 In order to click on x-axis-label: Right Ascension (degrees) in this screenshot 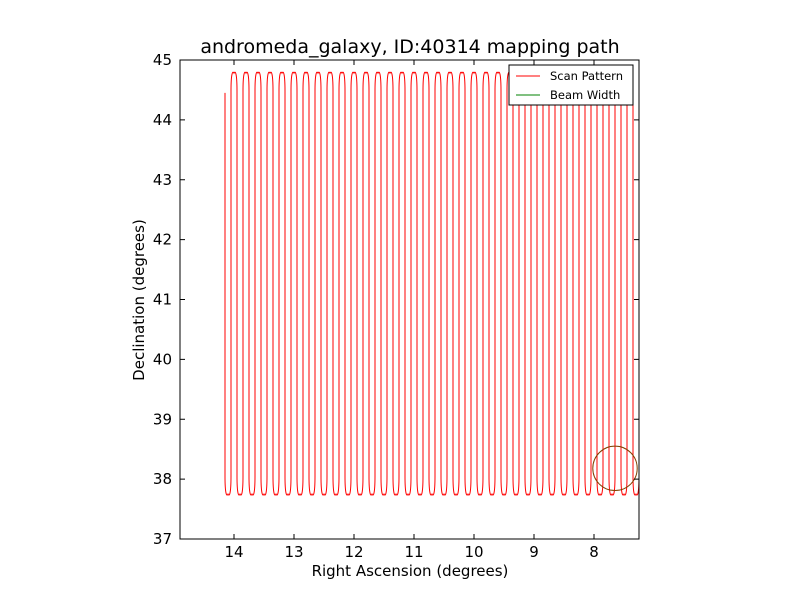, I will do `click(410, 571)`.